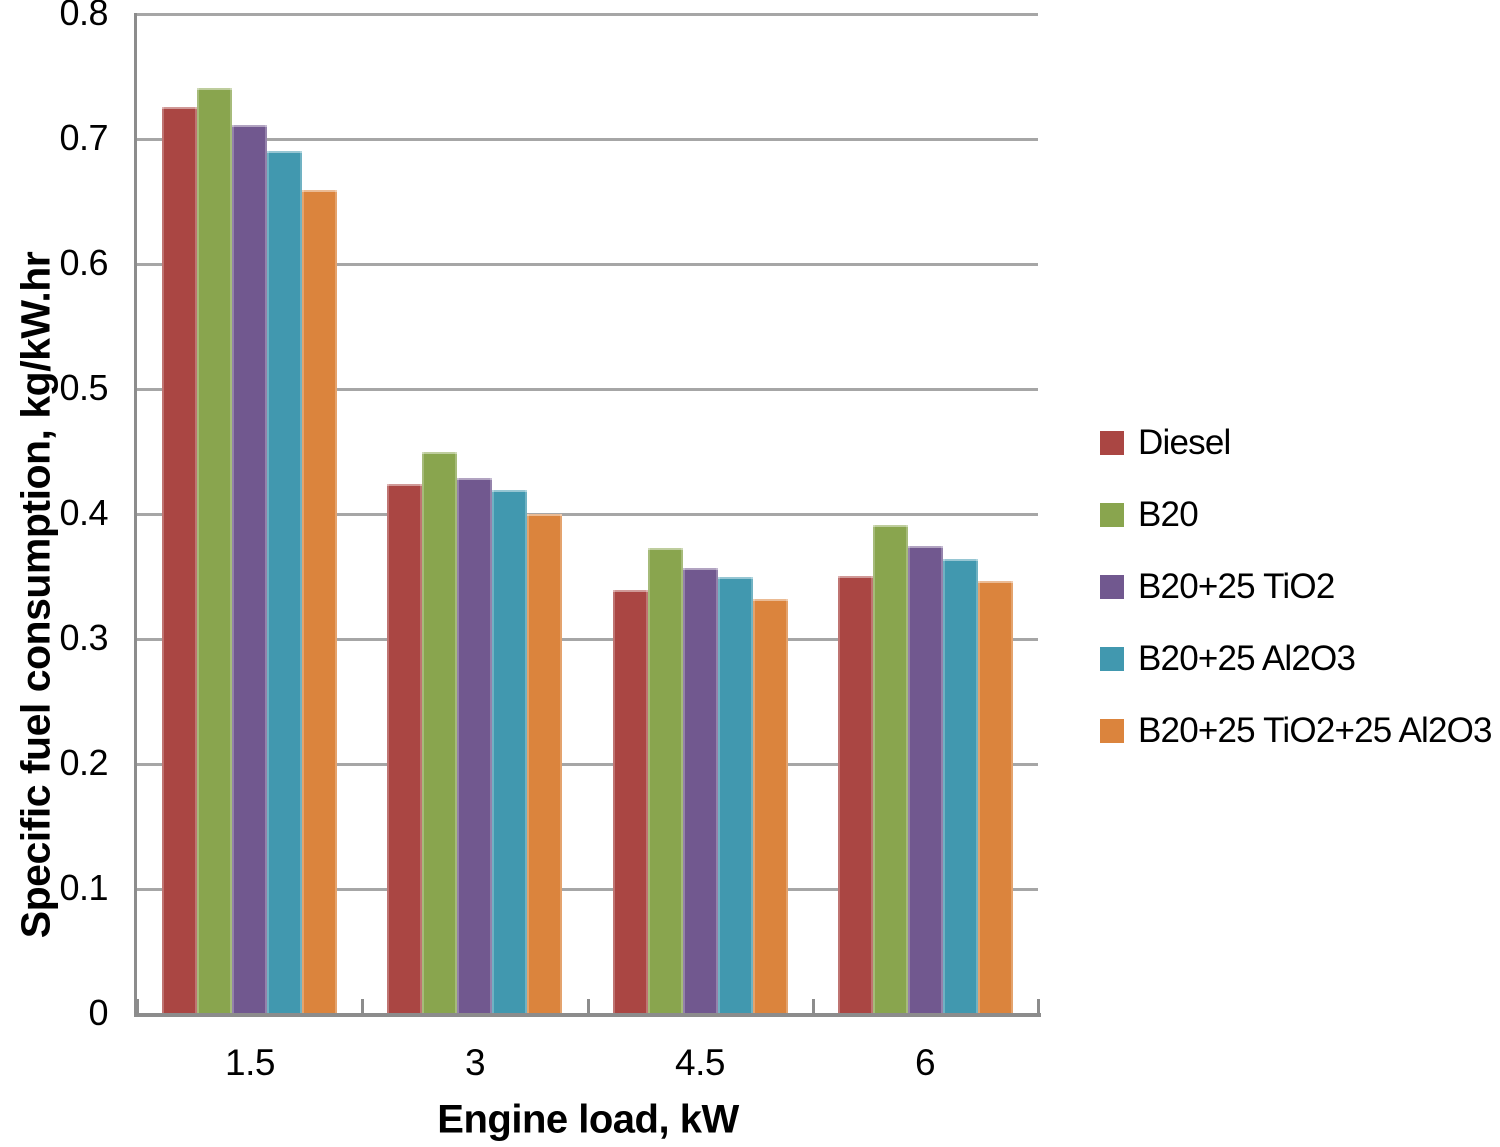  I want to click on x-axis-title: Engine load, kW, so click(588, 1119).